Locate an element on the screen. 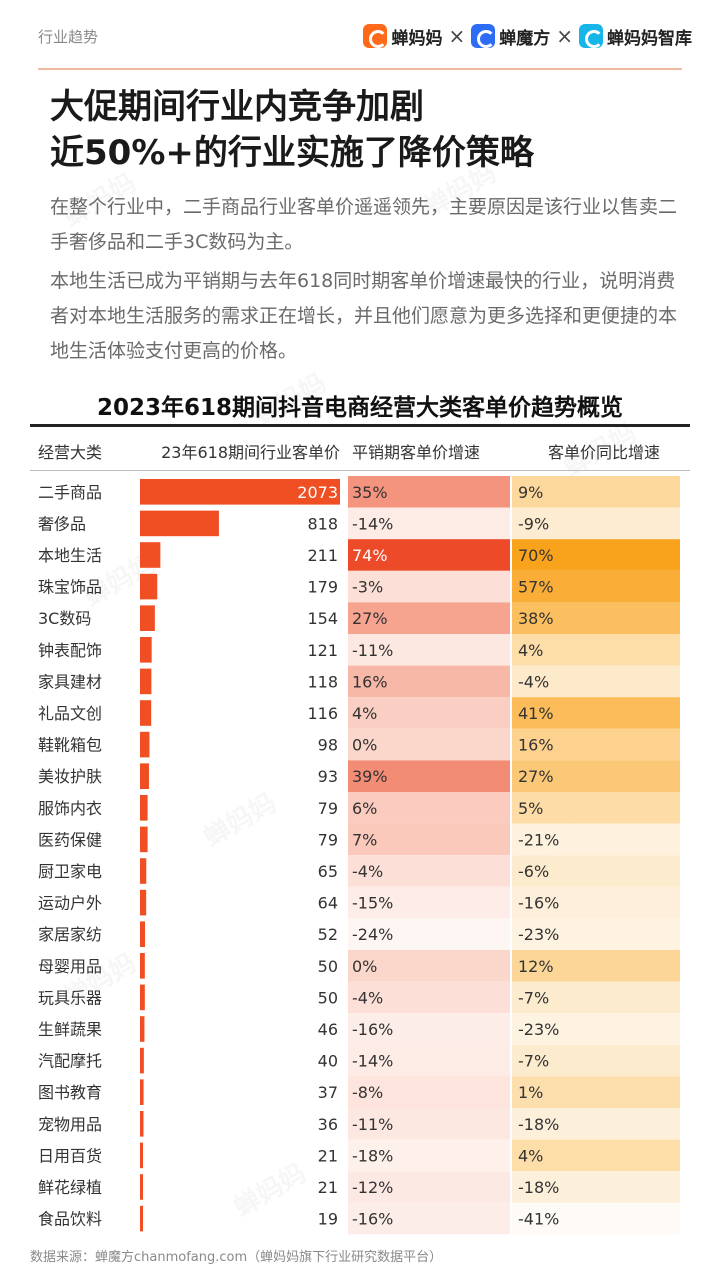  price-value-label: 52 is located at coordinates (328, 934).